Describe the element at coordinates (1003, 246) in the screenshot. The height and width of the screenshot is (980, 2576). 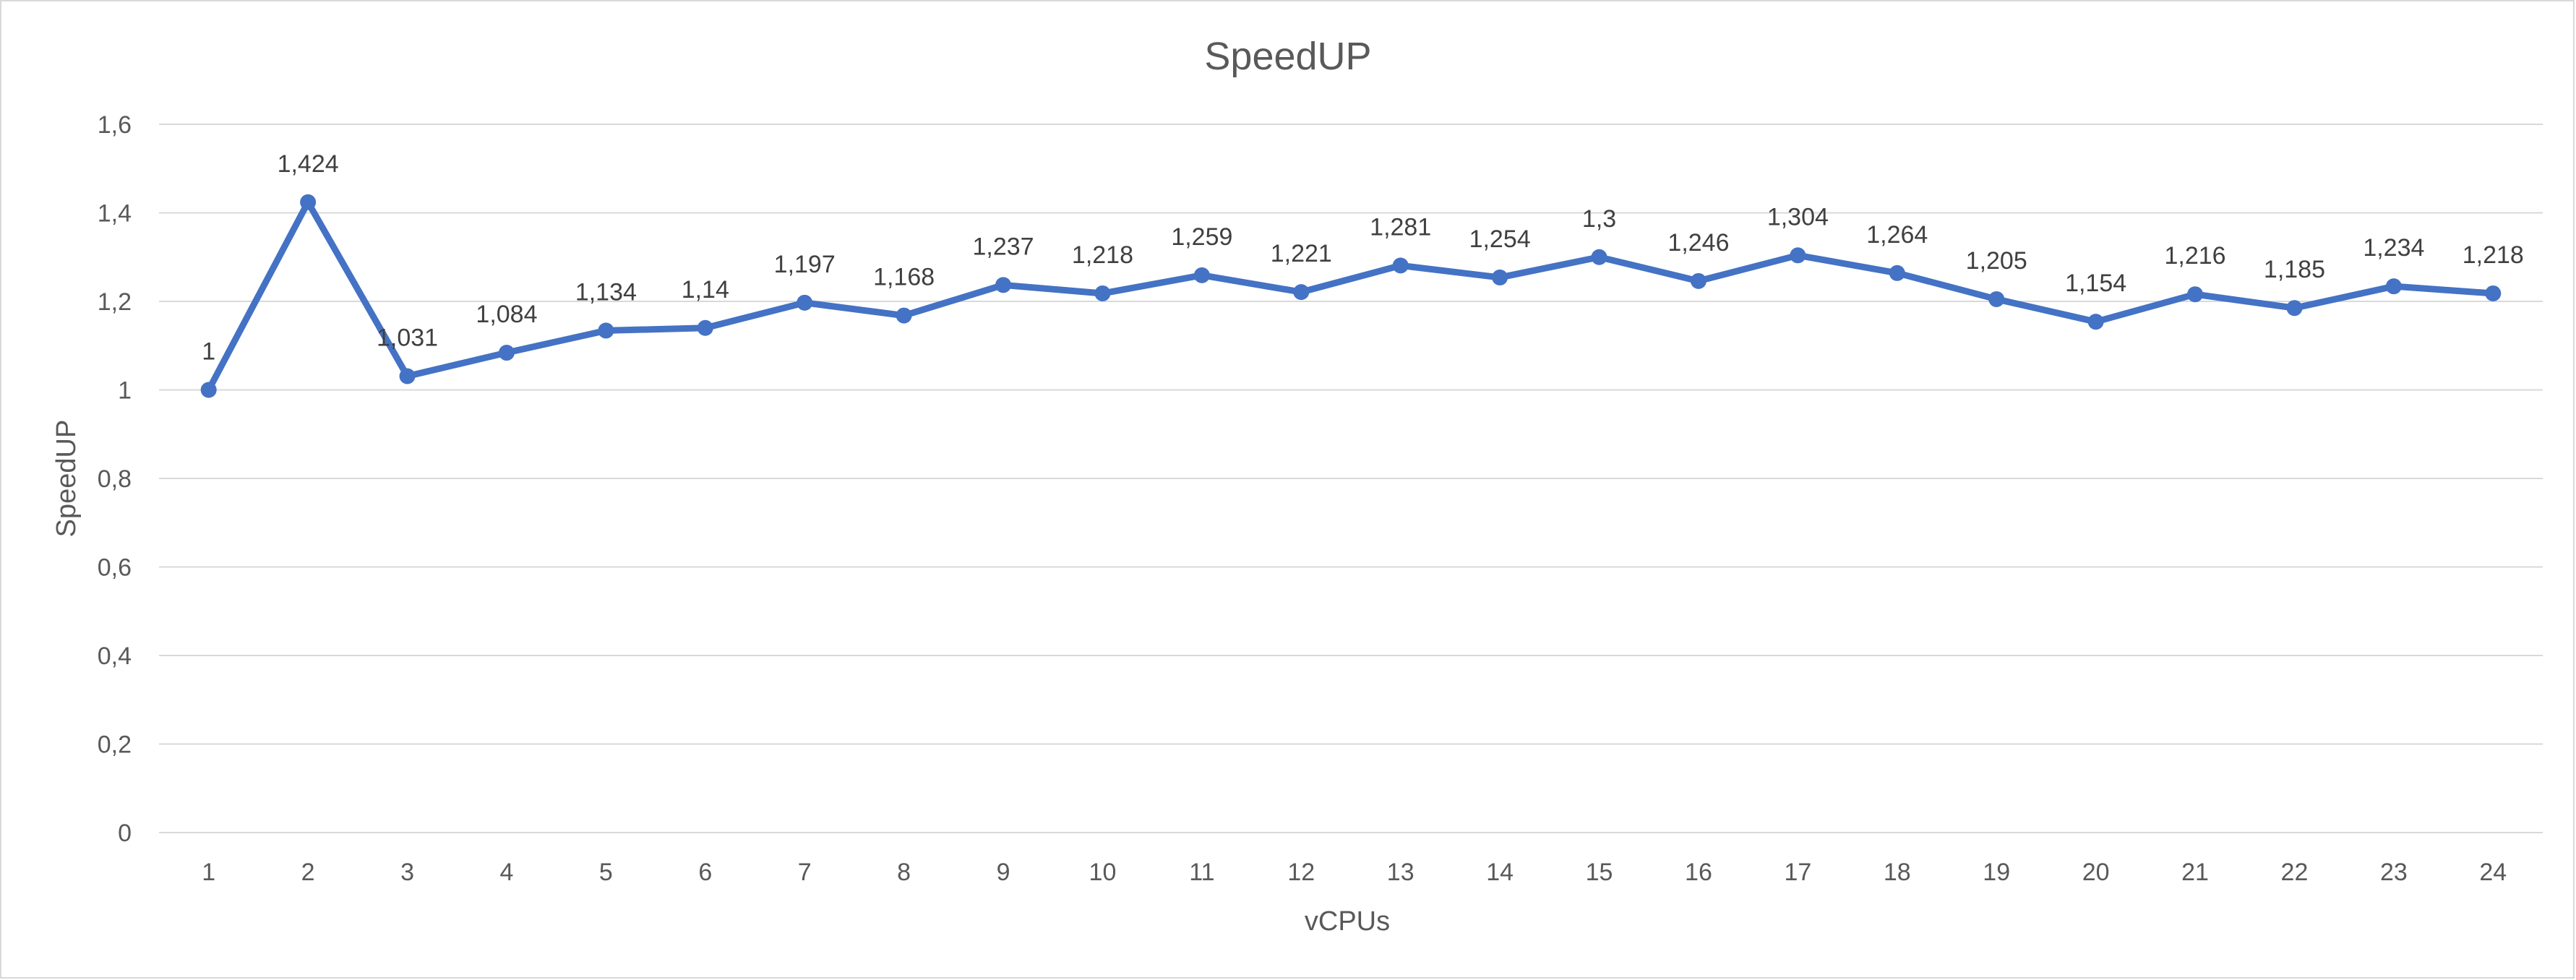
I see `data-label: 1,237` at that location.